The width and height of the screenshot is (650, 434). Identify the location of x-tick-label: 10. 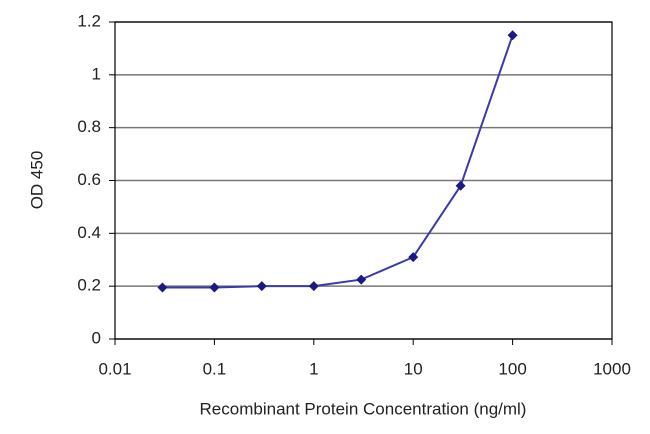
(413, 368).